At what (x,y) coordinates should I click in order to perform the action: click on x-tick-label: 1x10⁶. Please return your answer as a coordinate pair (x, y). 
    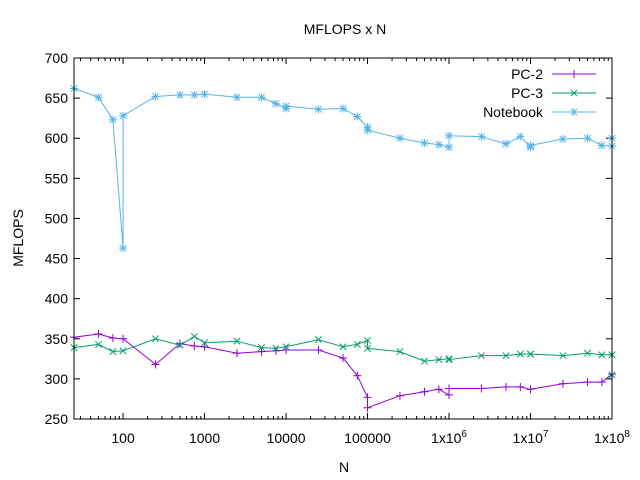
    Looking at the image, I should click on (449, 437).